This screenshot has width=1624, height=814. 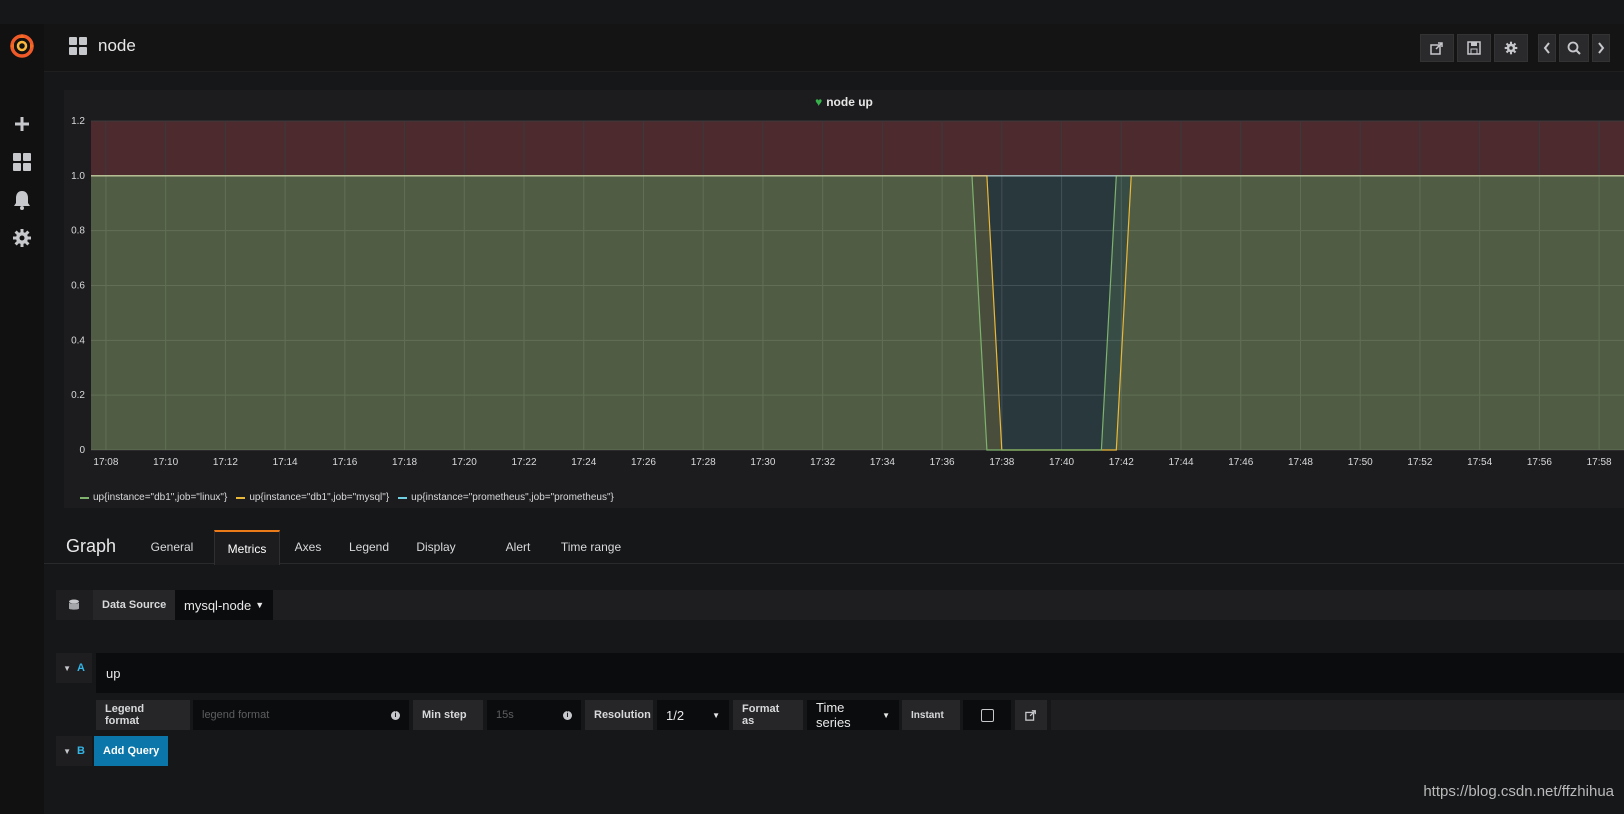 I want to click on dashboards-icon, so click(x=22, y=162).